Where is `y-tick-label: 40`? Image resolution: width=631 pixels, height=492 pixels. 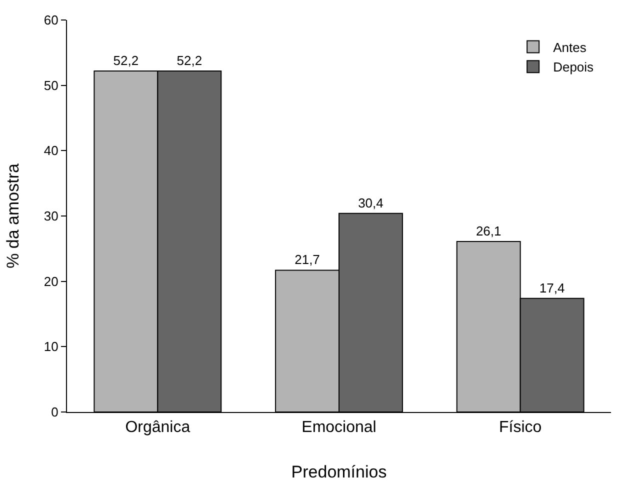
y-tick-label: 40 is located at coordinates (51, 150).